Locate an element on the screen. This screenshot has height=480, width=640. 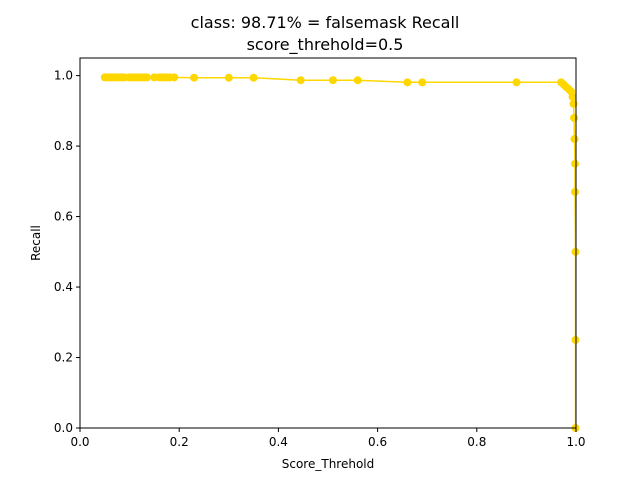
y-tick-label: 0.8 is located at coordinates (63, 146).